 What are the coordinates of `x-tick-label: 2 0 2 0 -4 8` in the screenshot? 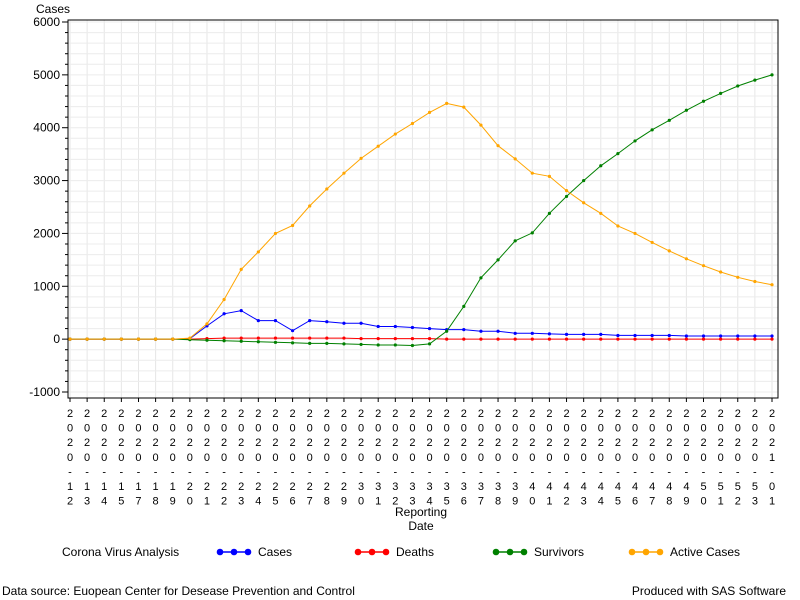 It's located at (669, 458).